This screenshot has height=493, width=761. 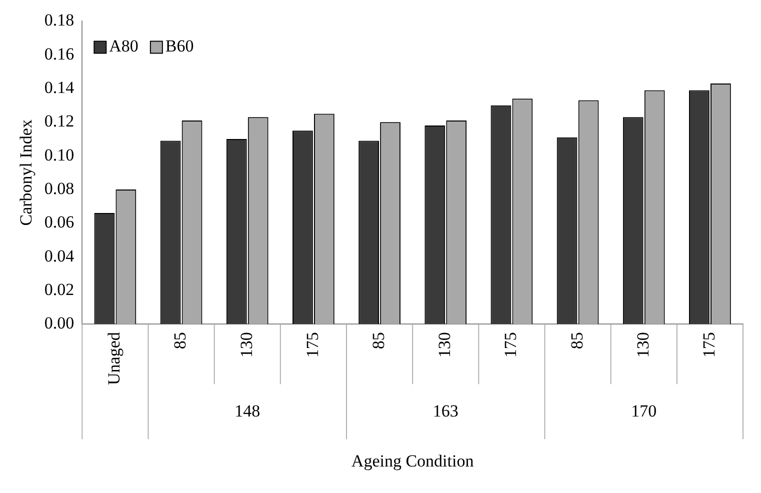 What do you see at coordinates (445, 411) in the screenshot?
I see `text: 163` at bounding box center [445, 411].